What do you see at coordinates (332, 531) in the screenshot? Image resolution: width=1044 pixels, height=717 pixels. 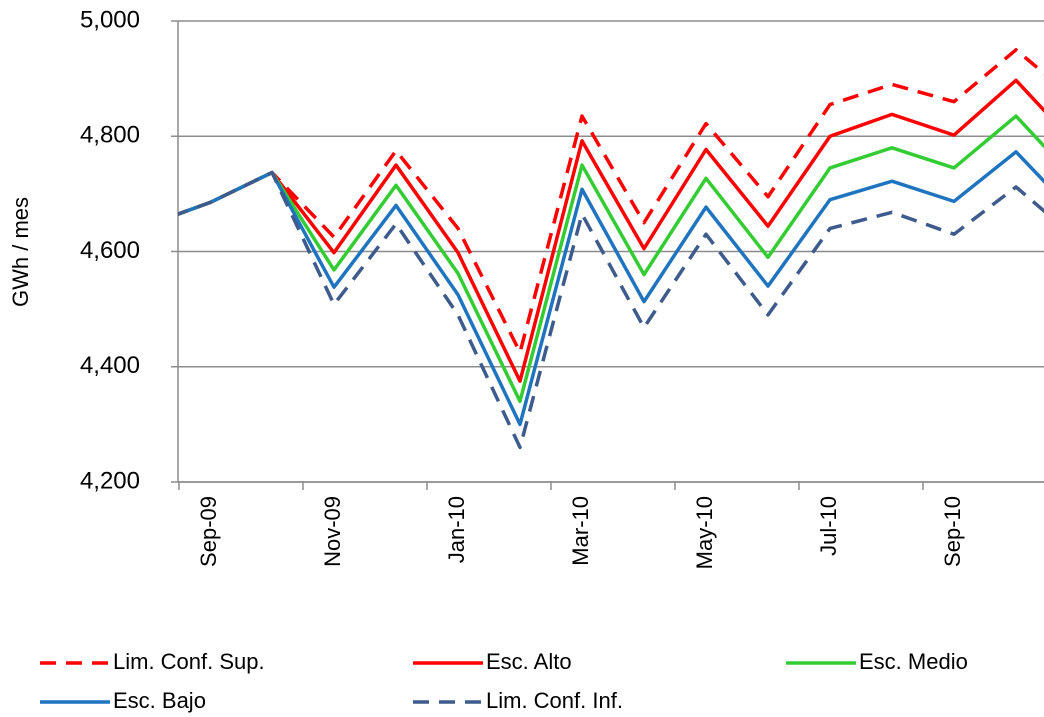 I see `x-tick-label: Nov-09` at bounding box center [332, 531].